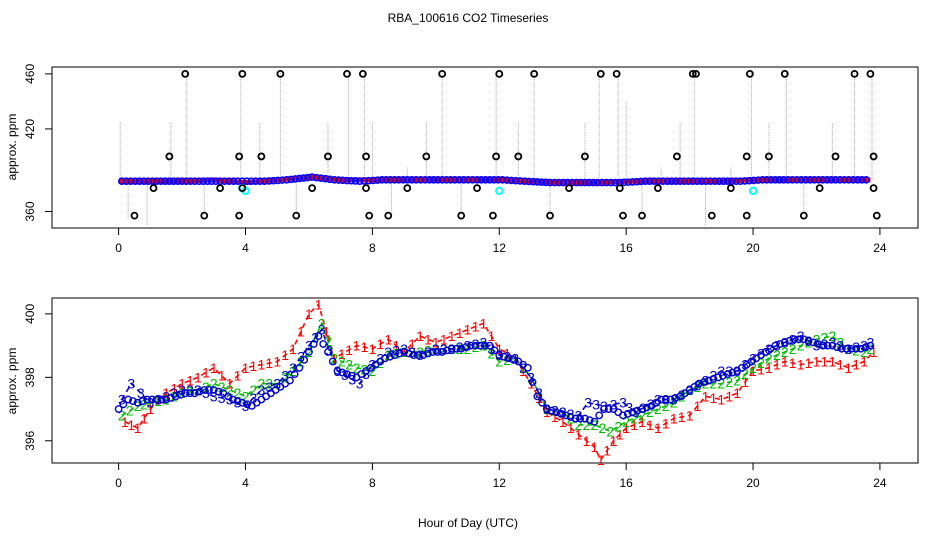 The height and width of the screenshot is (540, 936). I want to click on top-x-tick-label: 0, so click(118, 248).